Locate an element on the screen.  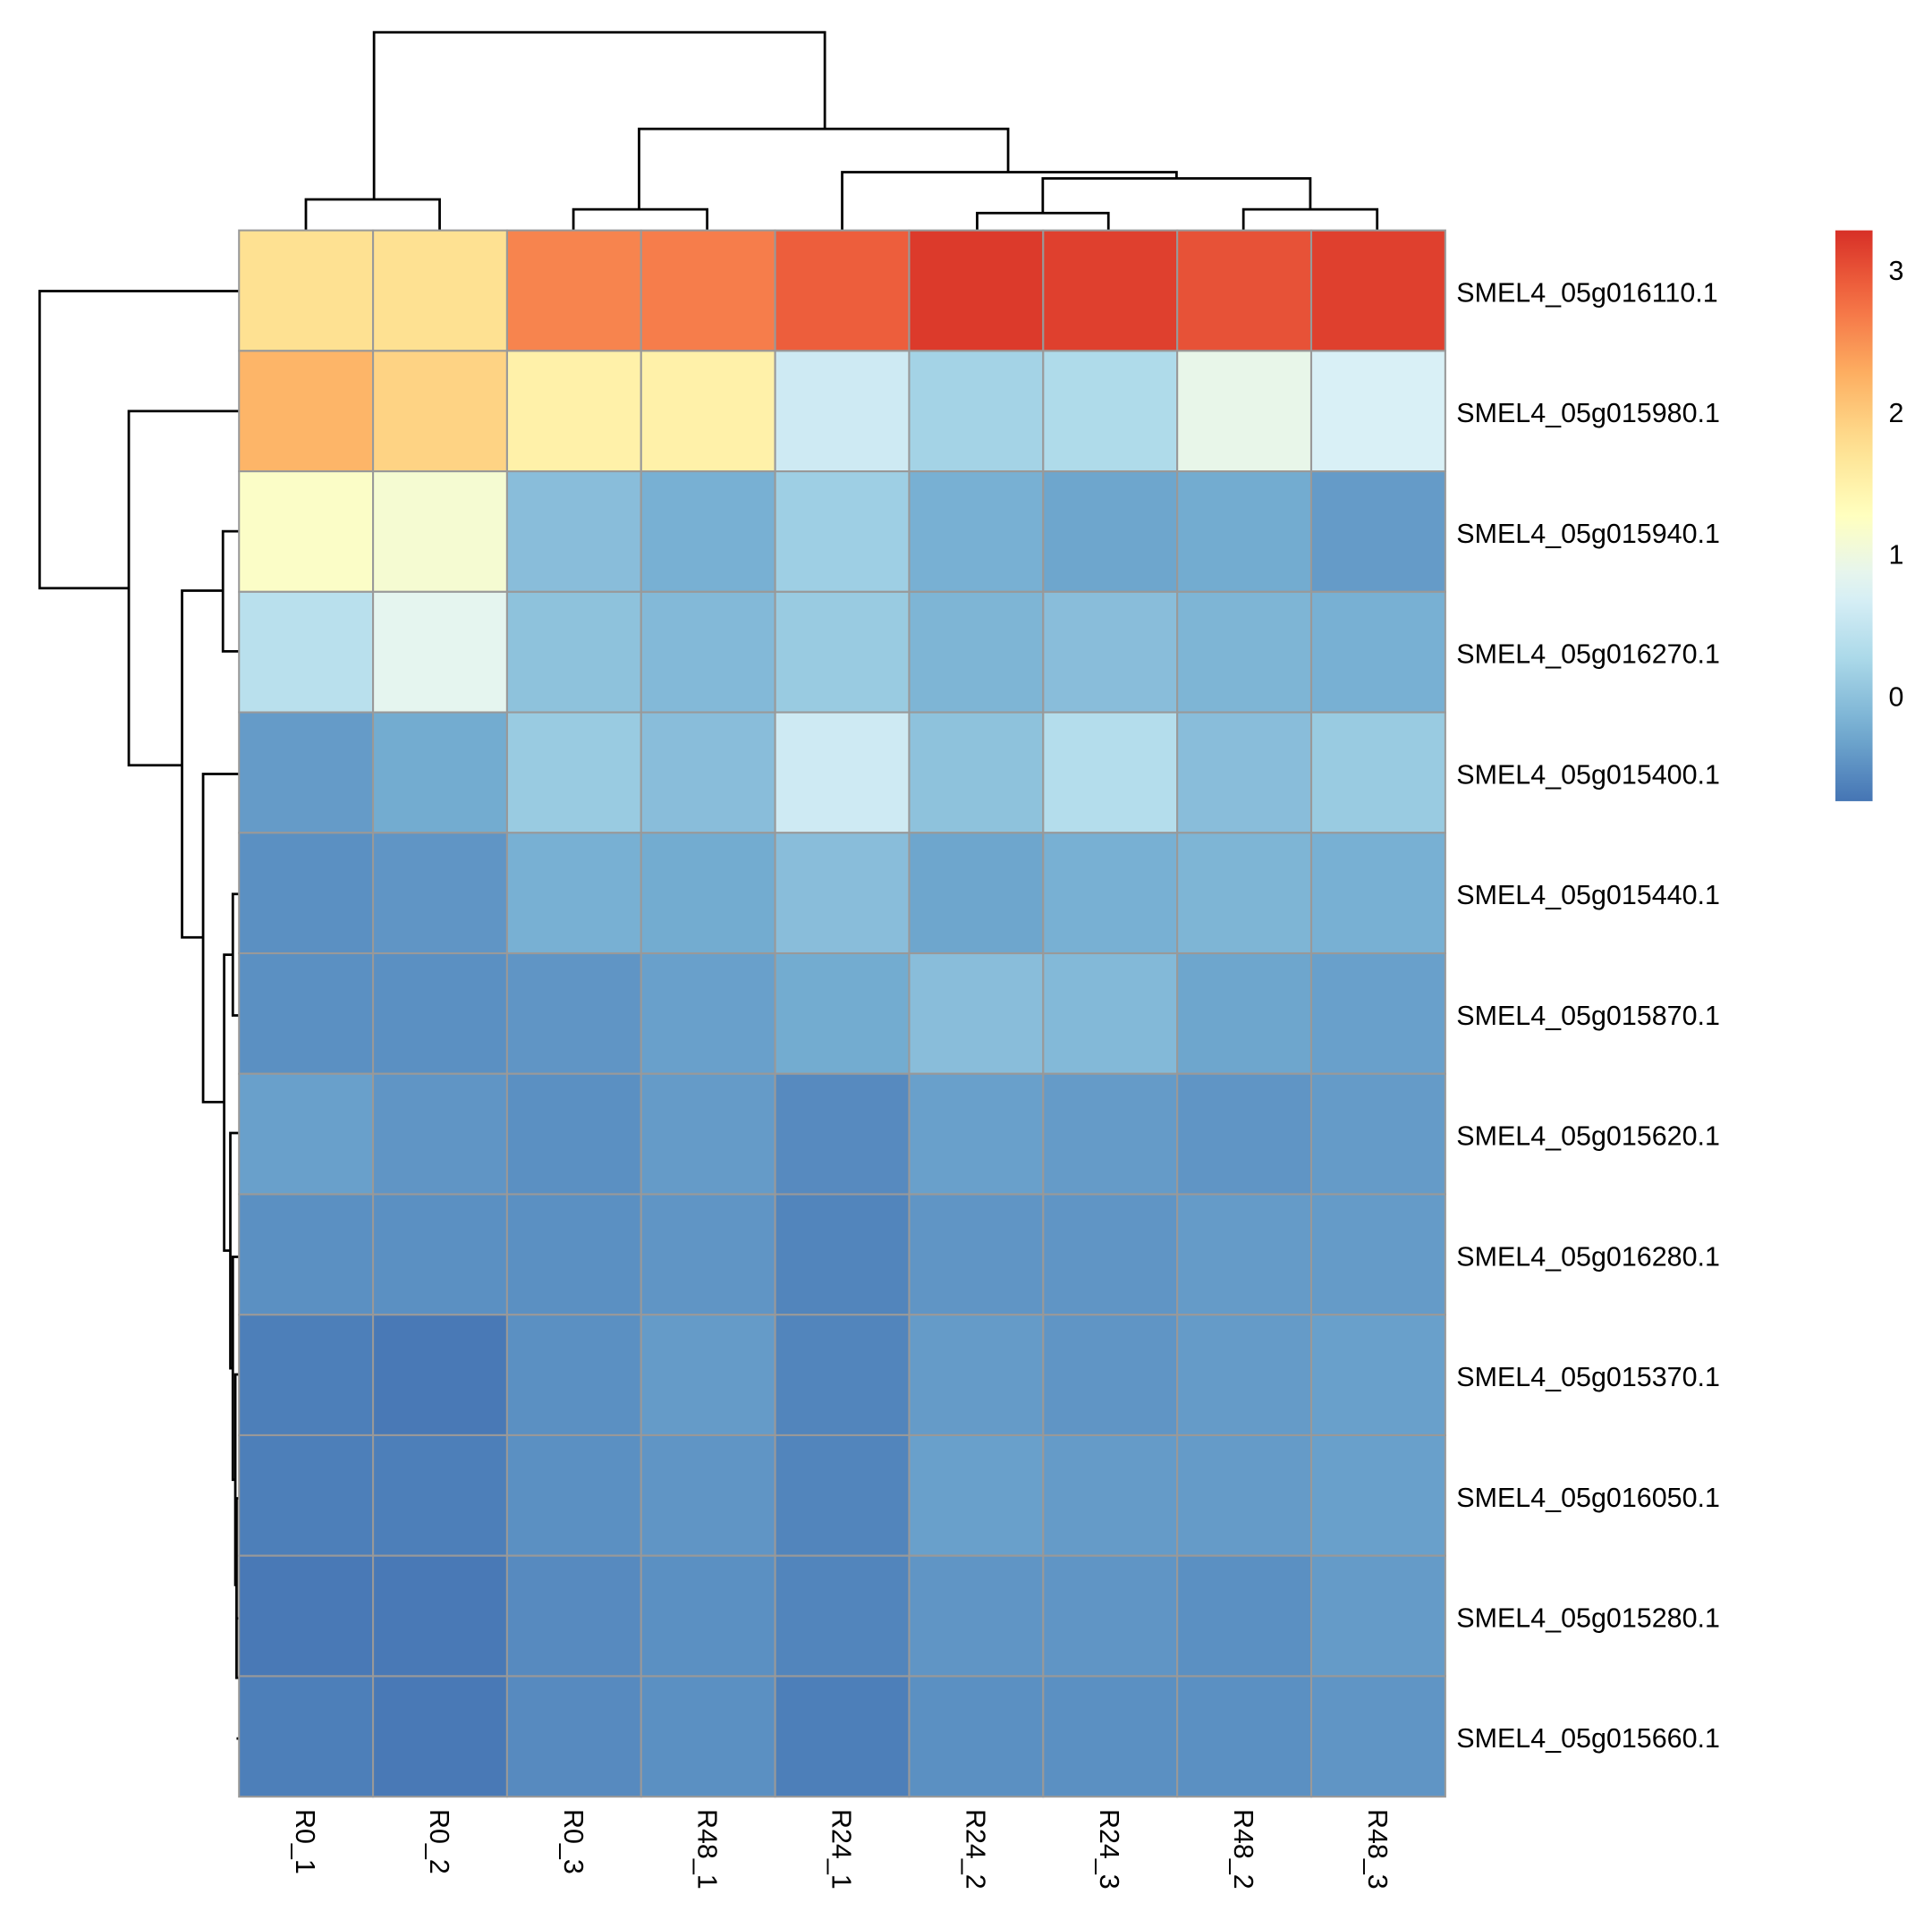
legend-tick-label: 2 is located at coordinates (1896, 413).